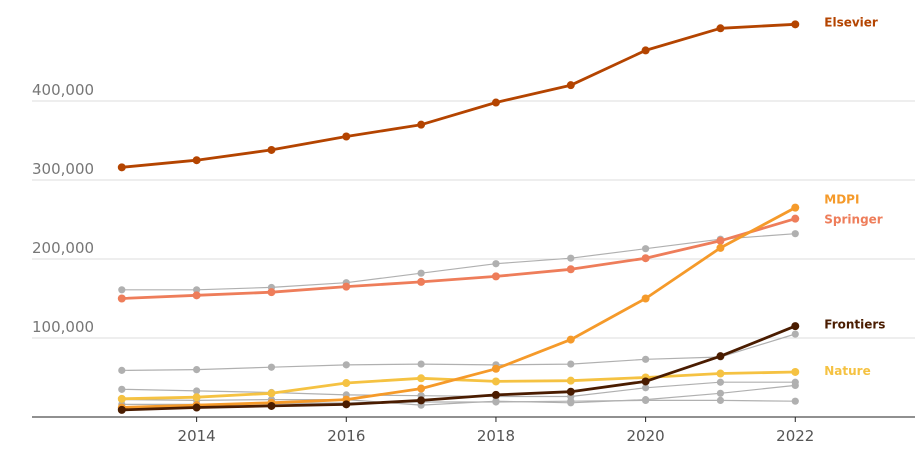  I want to click on x-axis-ticks: 2014 2016 2018 2020 2022, so click(496, 431).